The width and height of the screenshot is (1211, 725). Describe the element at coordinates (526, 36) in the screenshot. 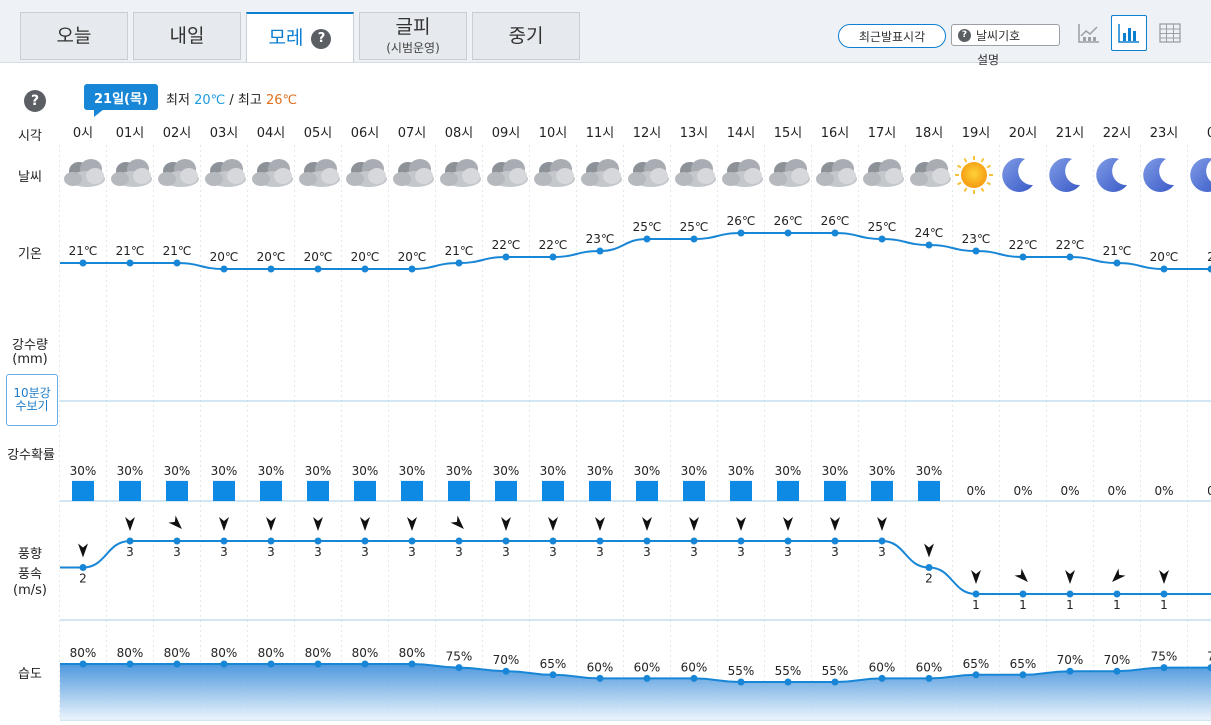

I see `tab-midterm: 중기` at that location.